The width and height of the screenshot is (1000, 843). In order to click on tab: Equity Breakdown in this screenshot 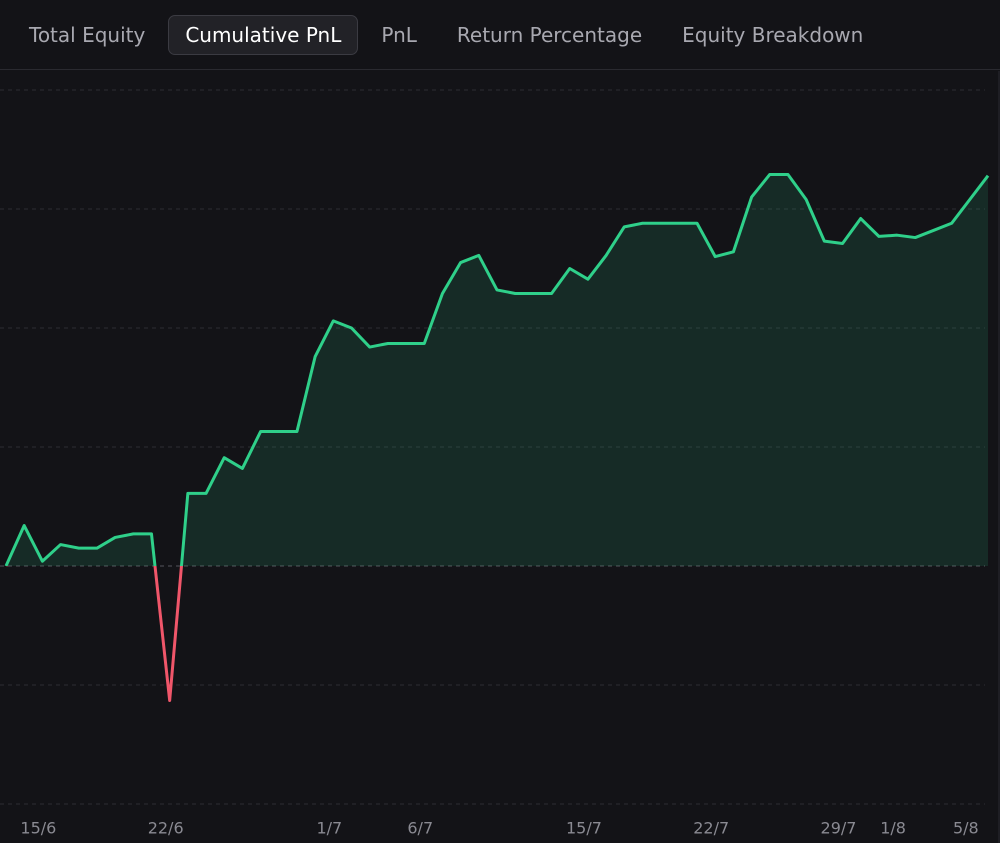, I will do `click(773, 34)`.